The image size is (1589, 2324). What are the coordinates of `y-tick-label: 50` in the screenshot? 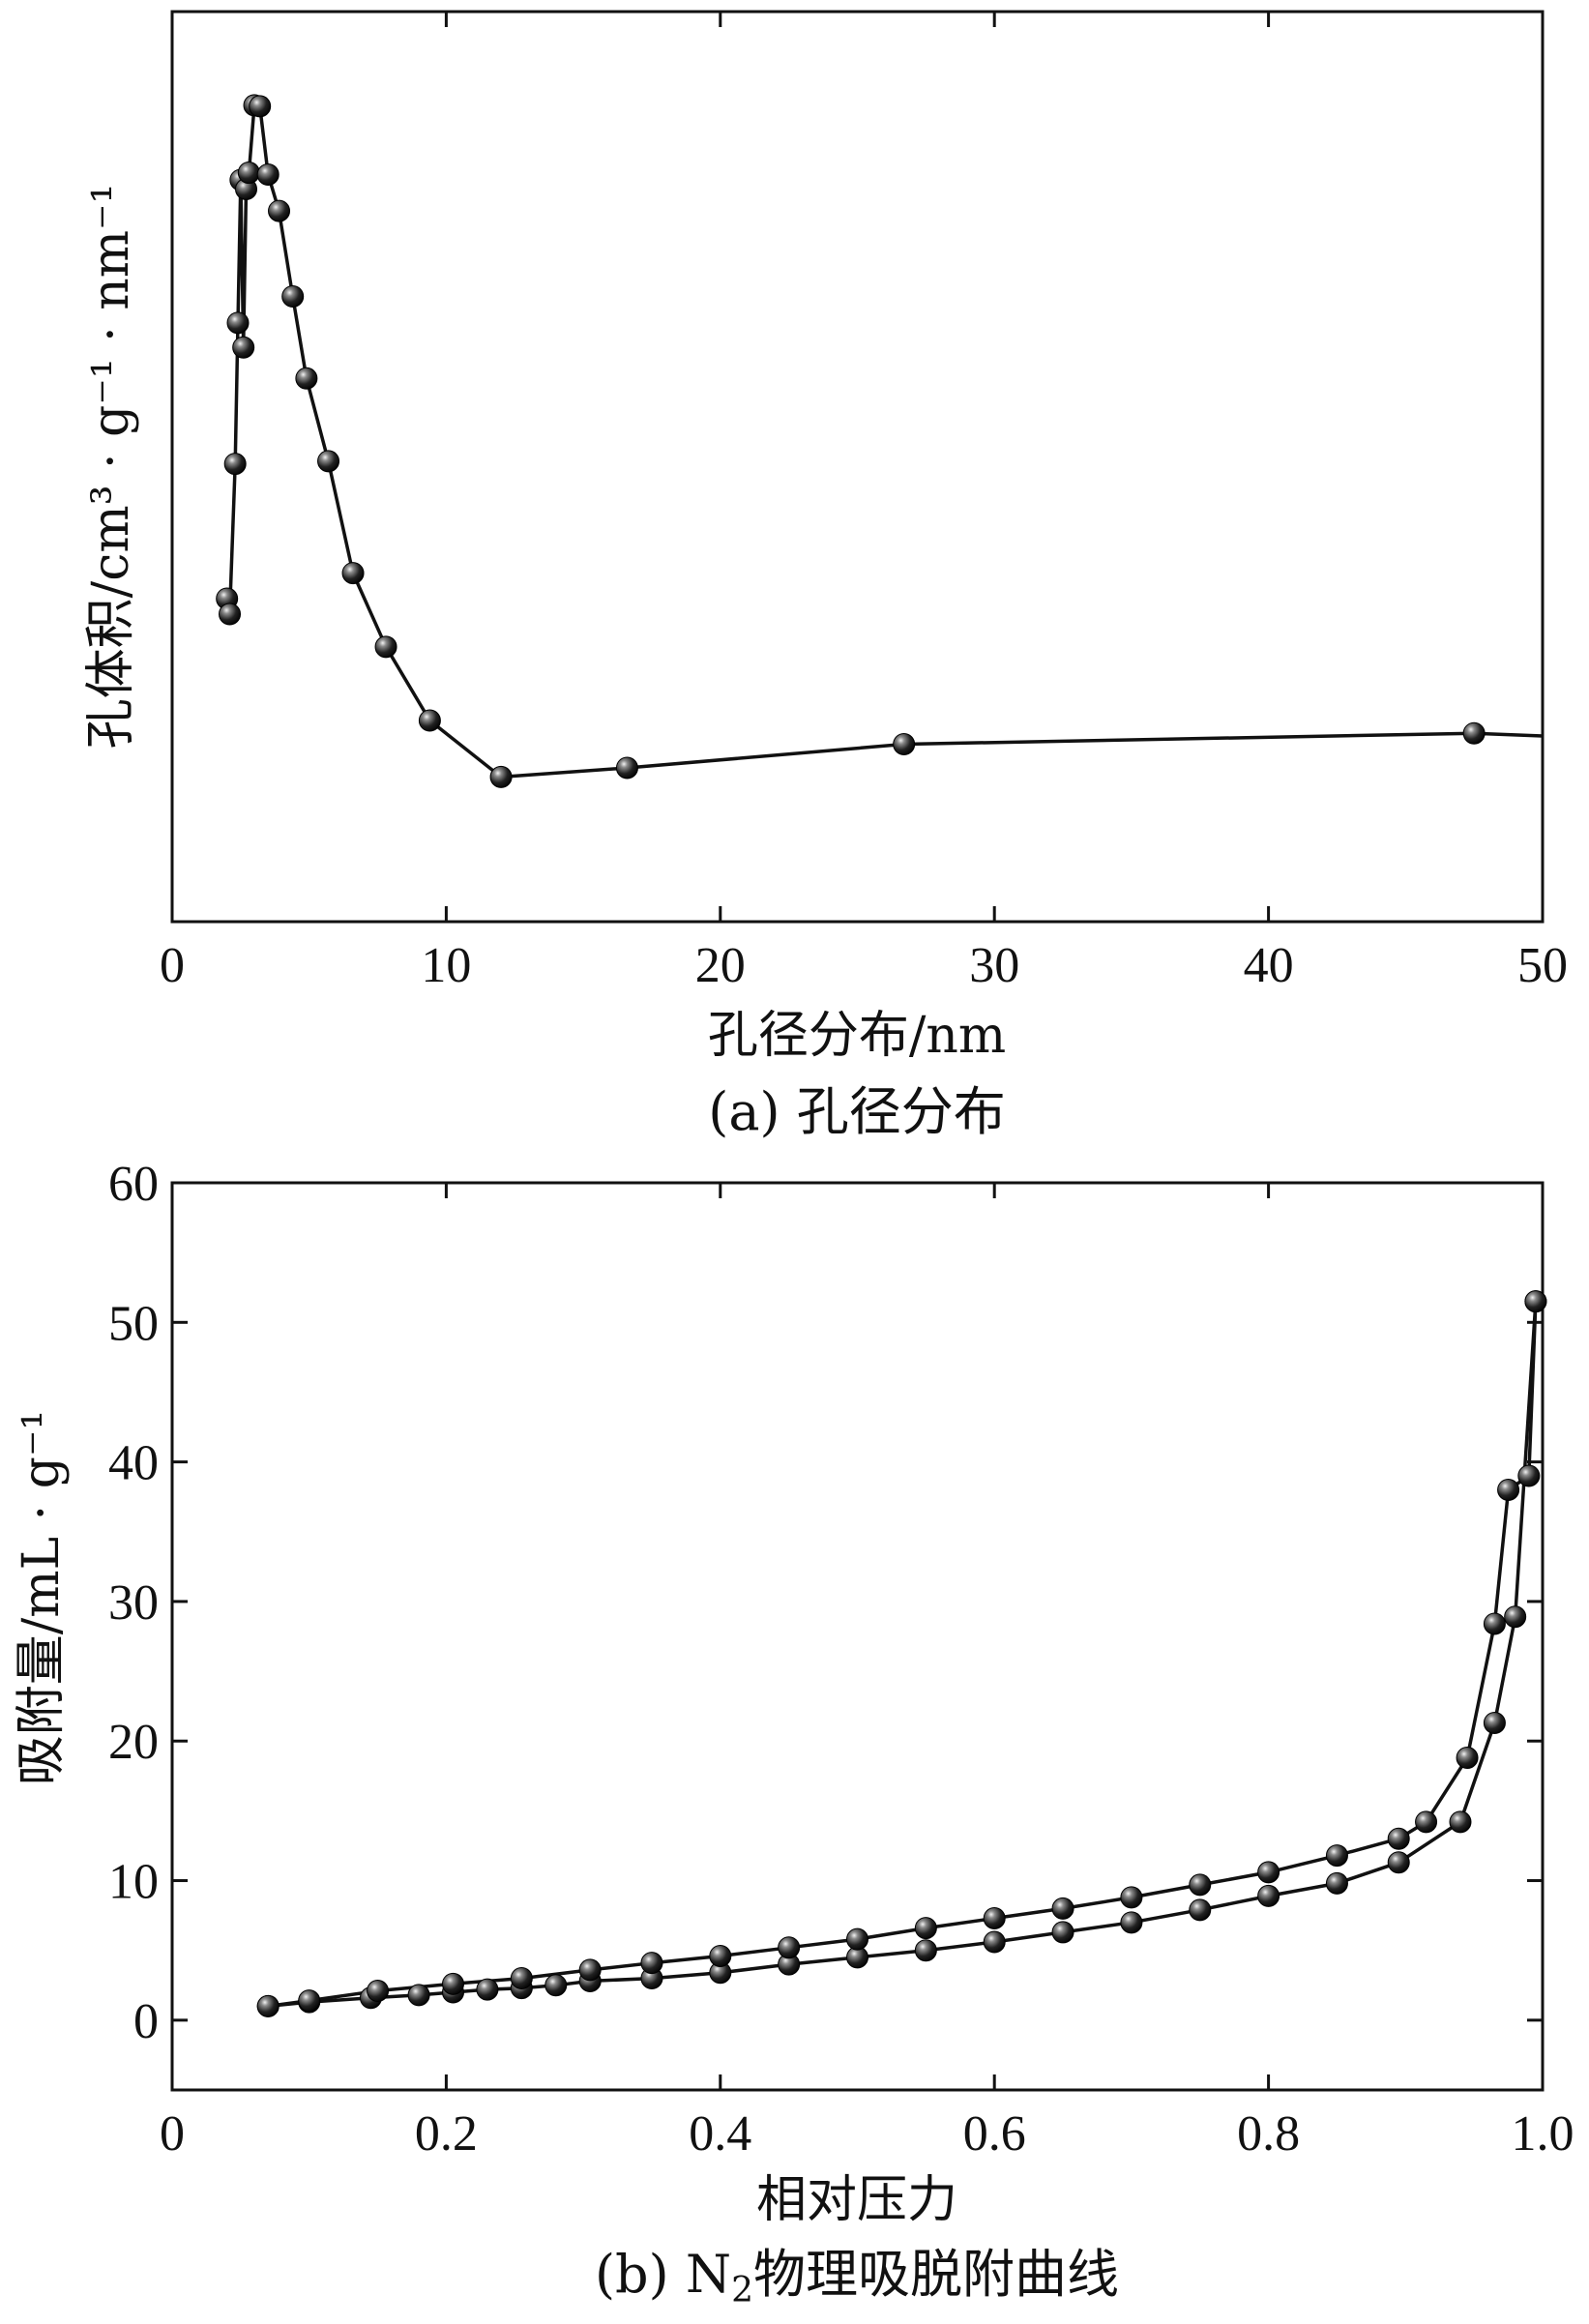 It's located at (133, 1323).